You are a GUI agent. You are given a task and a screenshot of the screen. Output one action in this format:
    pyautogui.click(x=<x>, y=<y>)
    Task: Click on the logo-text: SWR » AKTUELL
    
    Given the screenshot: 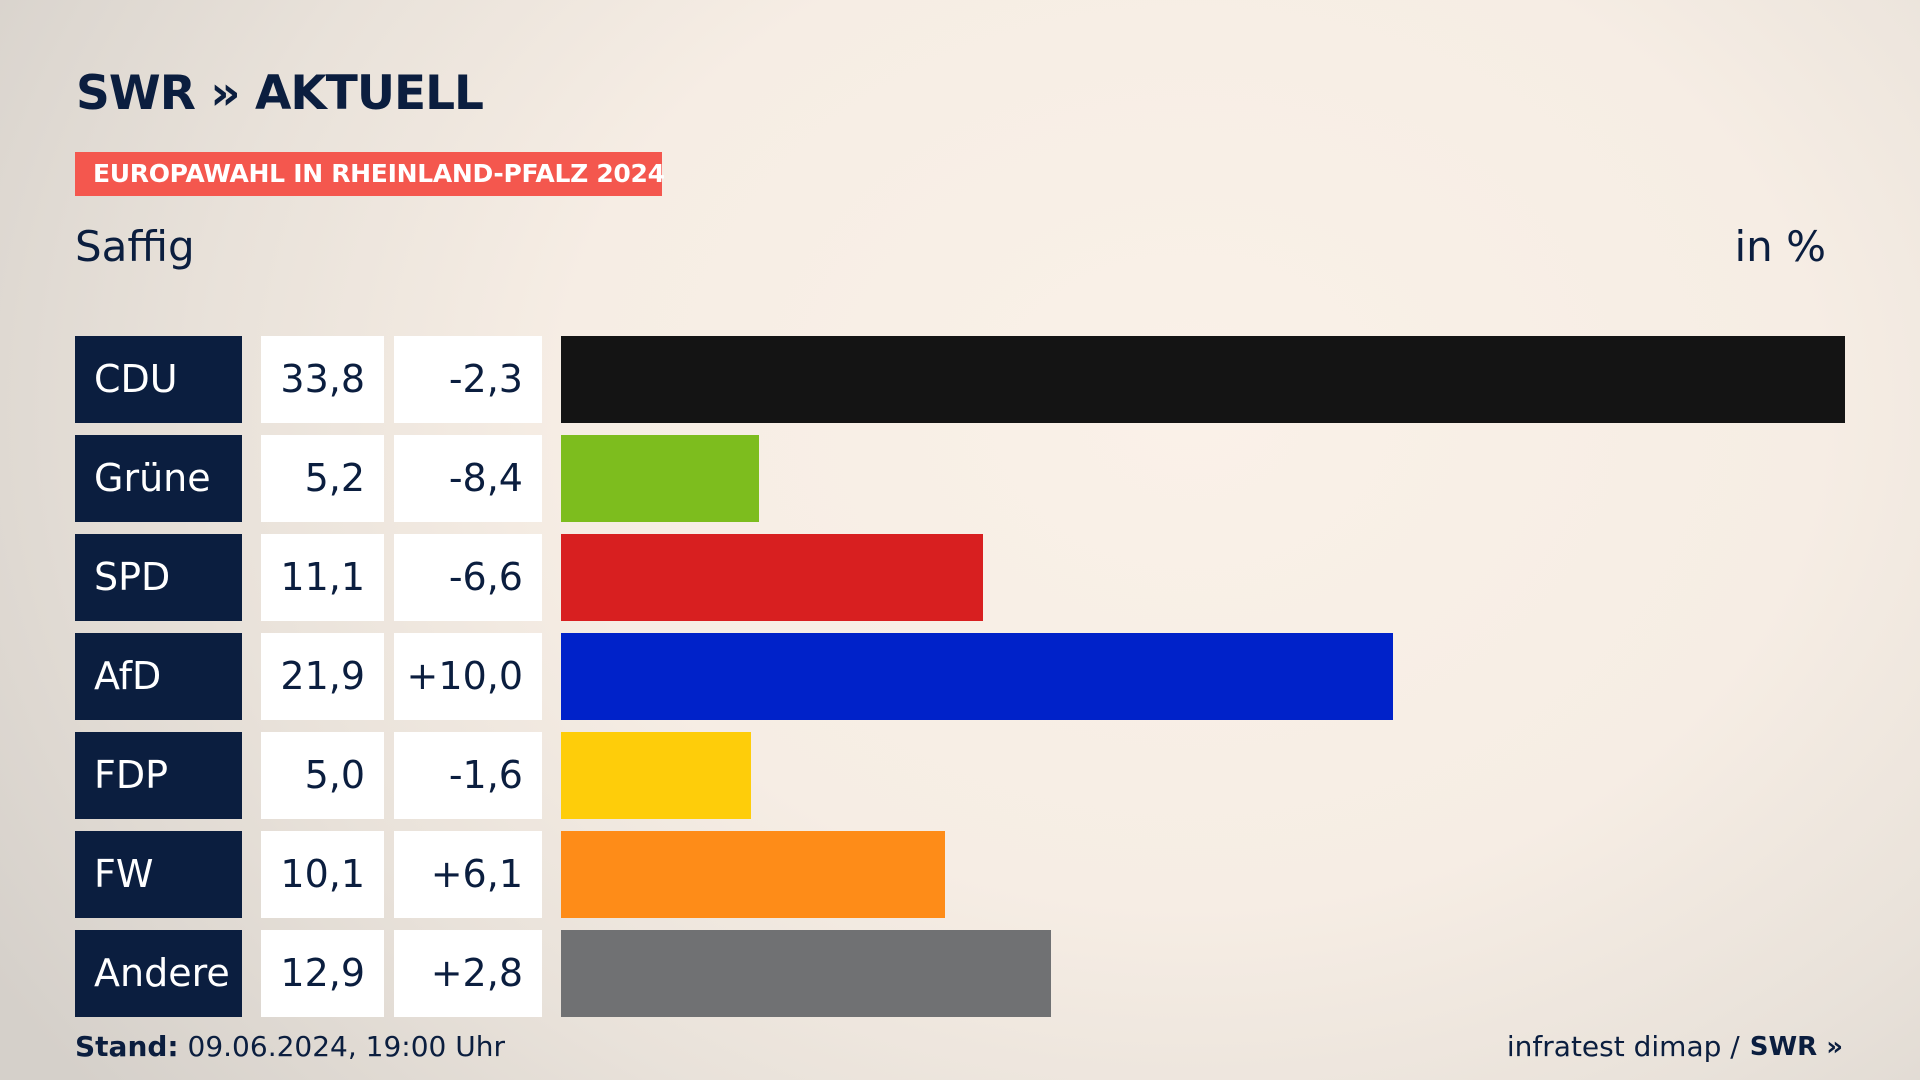 What is the action you would take?
    pyautogui.click(x=280, y=93)
    